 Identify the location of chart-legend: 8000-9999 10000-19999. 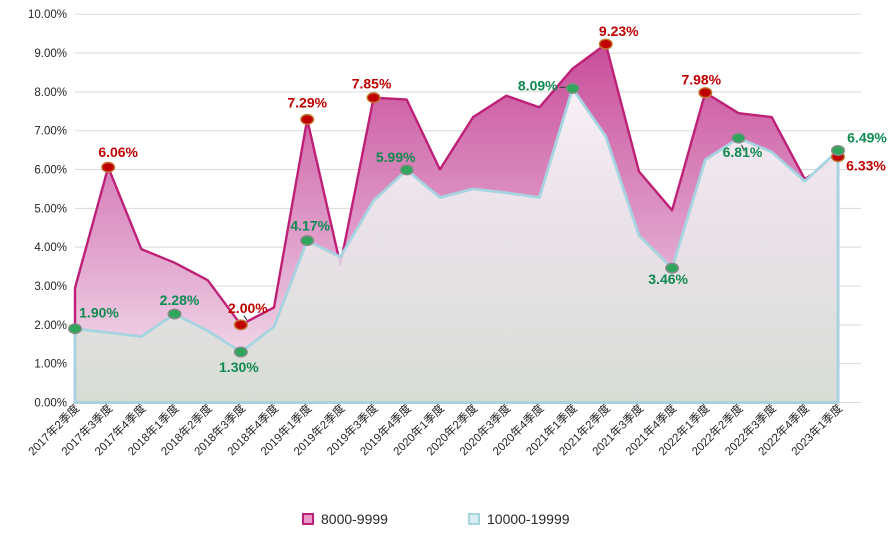
(446, 523).